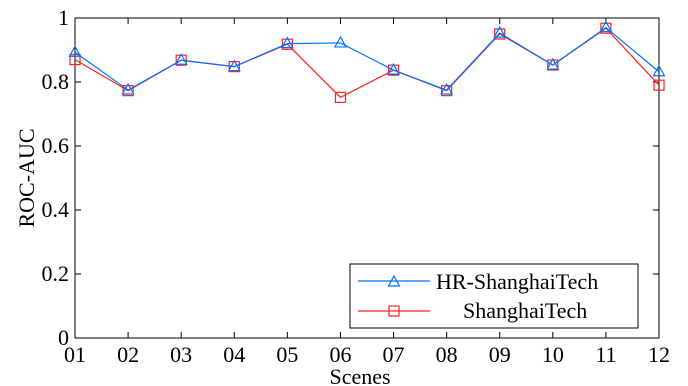 Image resolution: width=688 pixels, height=386 pixels. I want to click on x-tick-label: 08, so click(447, 354).